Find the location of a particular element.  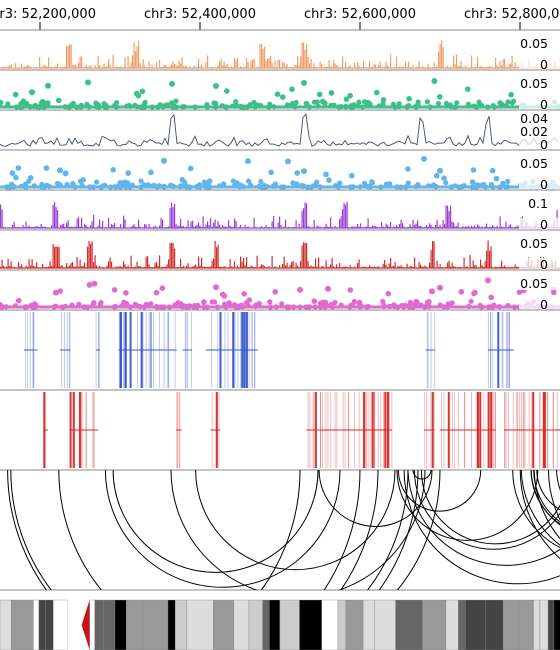

track-blue-genes is located at coordinates (280, 348).